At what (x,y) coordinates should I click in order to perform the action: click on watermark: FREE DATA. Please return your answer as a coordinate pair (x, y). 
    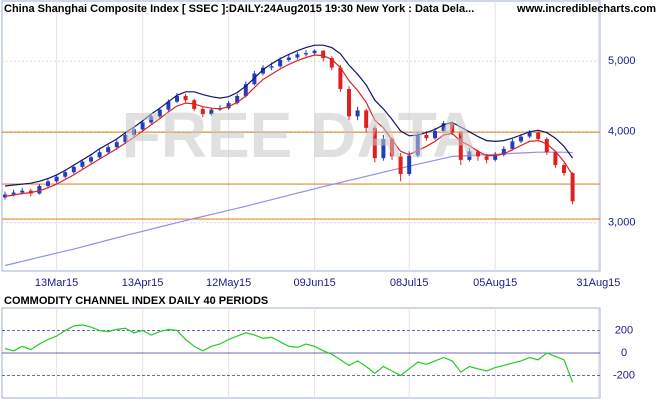
    Looking at the image, I should click on (300, 135).